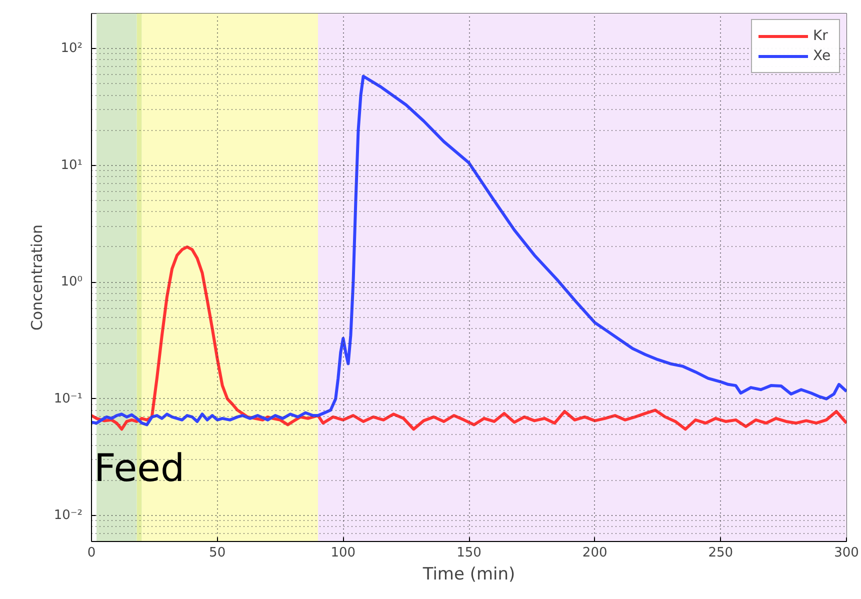 This screenshot has width=861, height=599. What do you see at coordinates (37, 277) in the screenshot?
I see `y-axis-title: Concentration` at bounding box center [37, 277].